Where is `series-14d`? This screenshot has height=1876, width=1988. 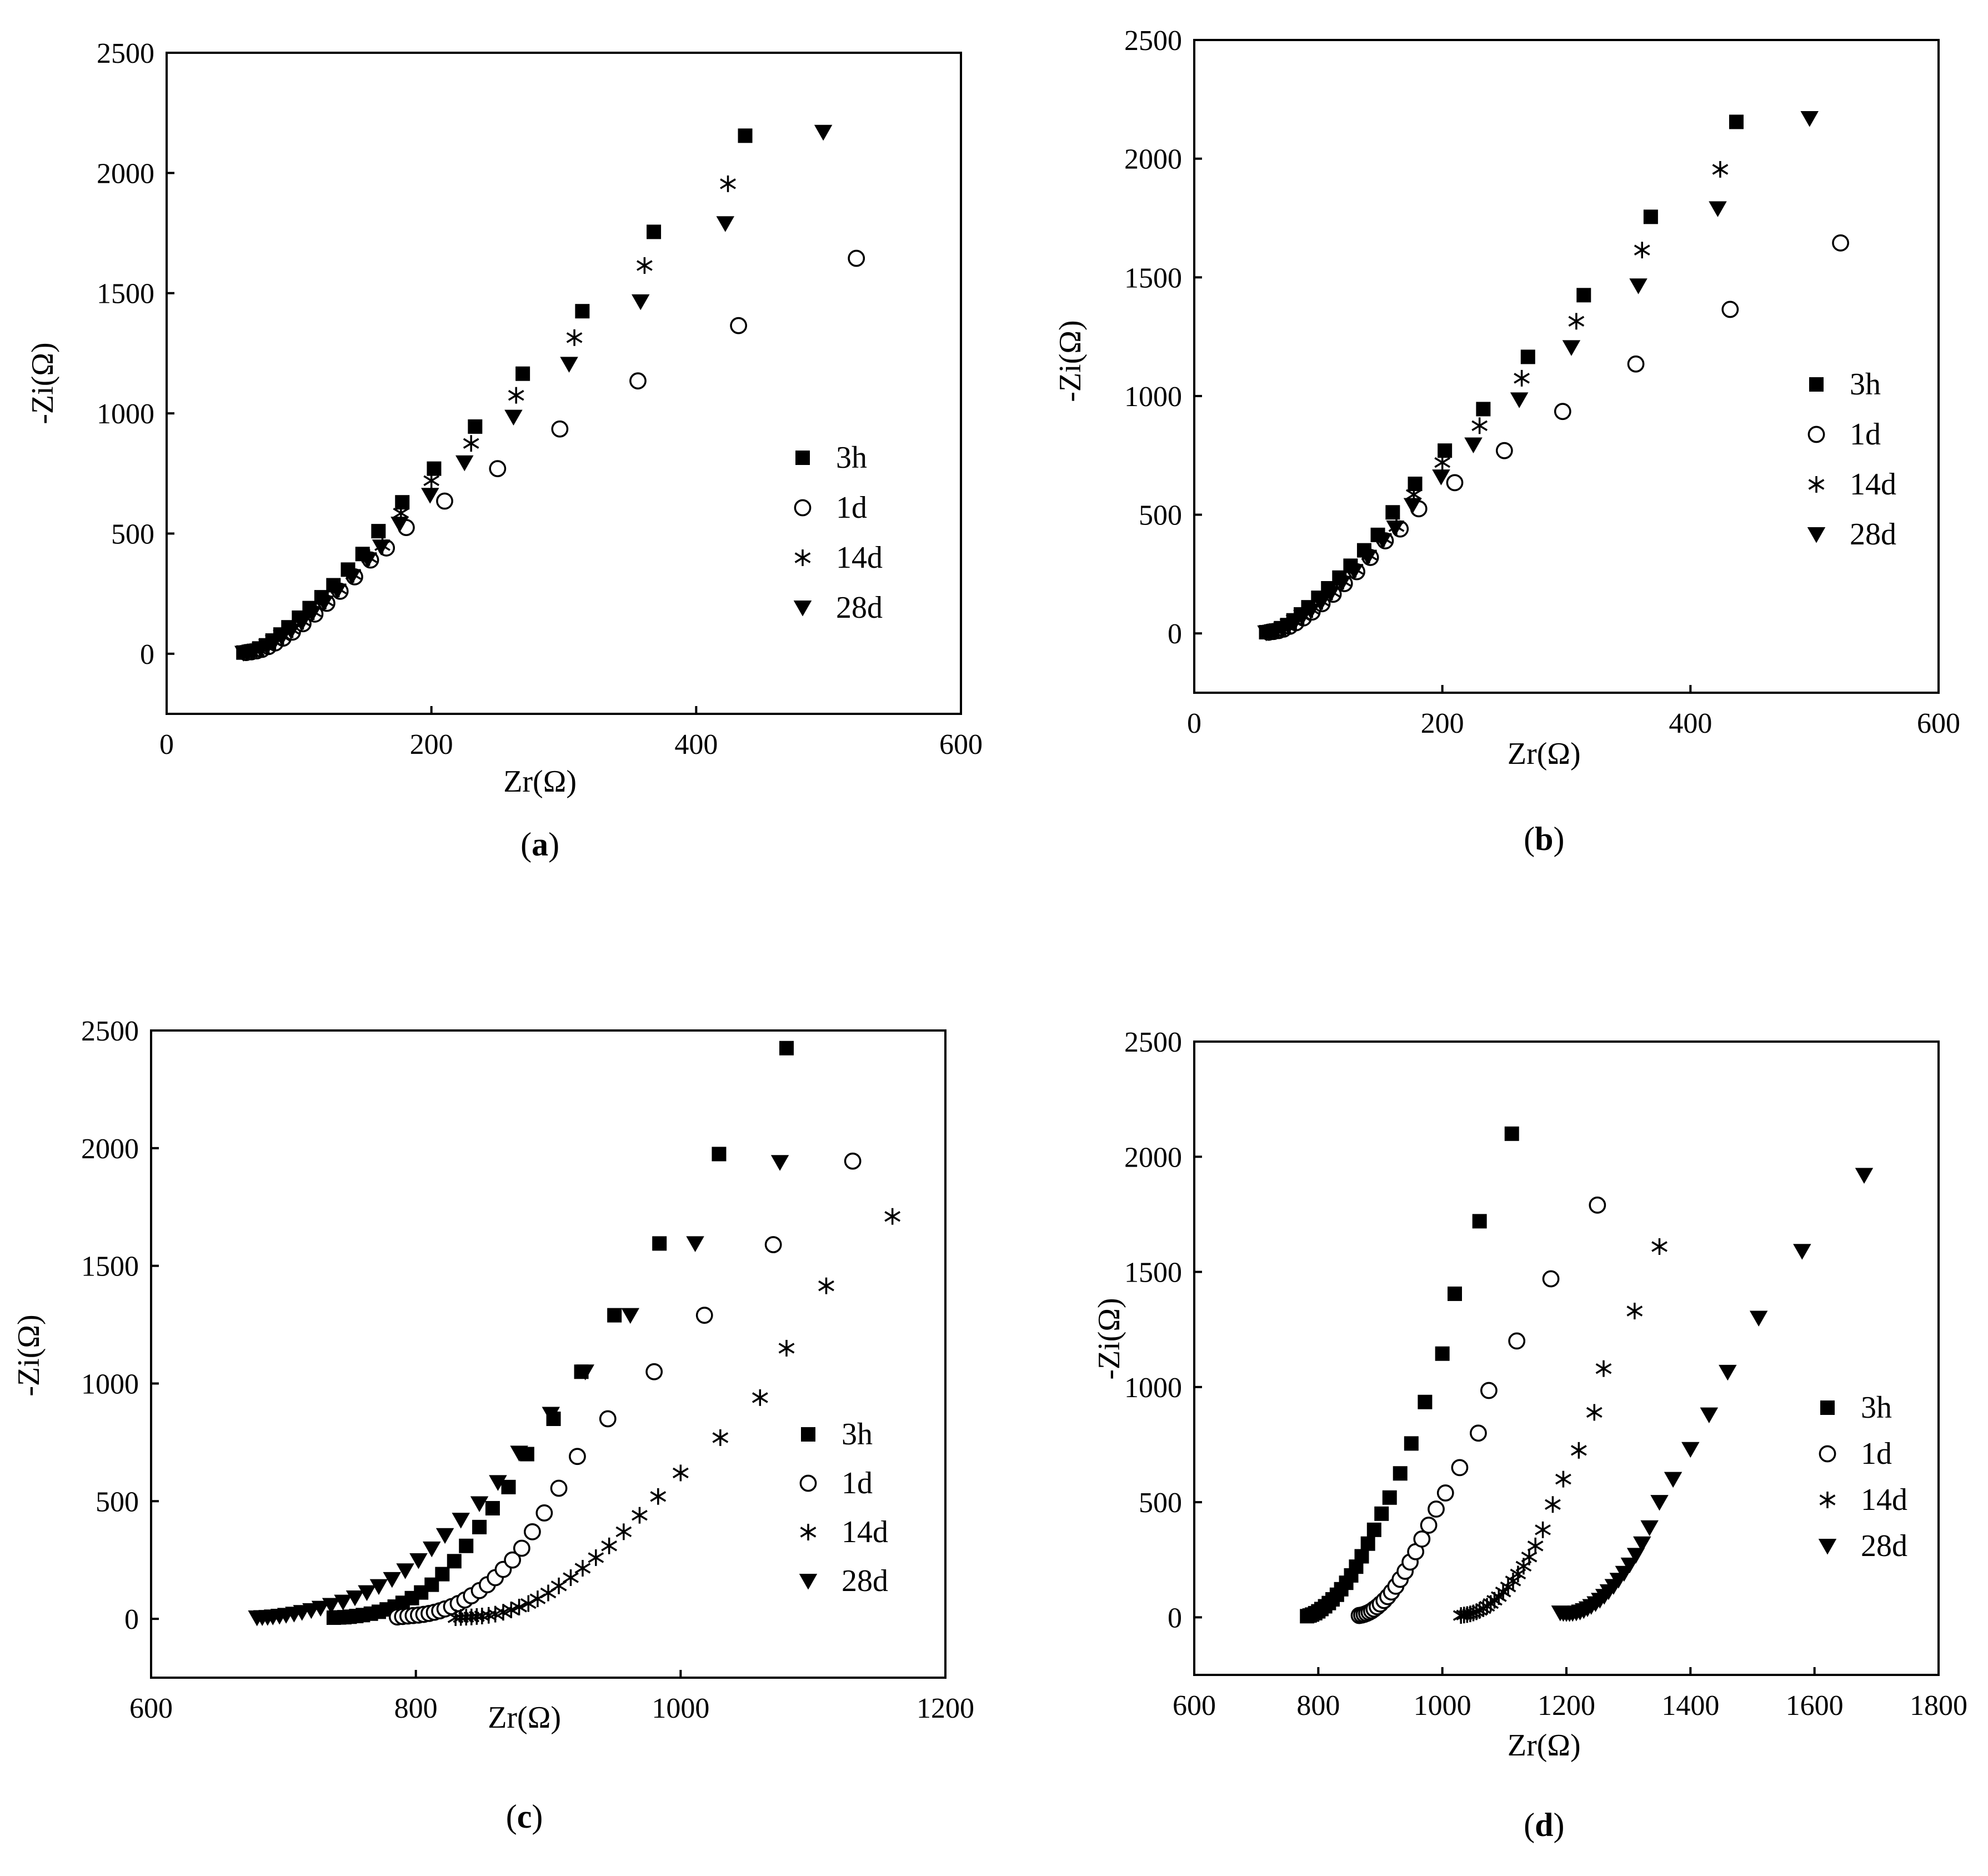
series-14d is located at coordinates (1494, 401).